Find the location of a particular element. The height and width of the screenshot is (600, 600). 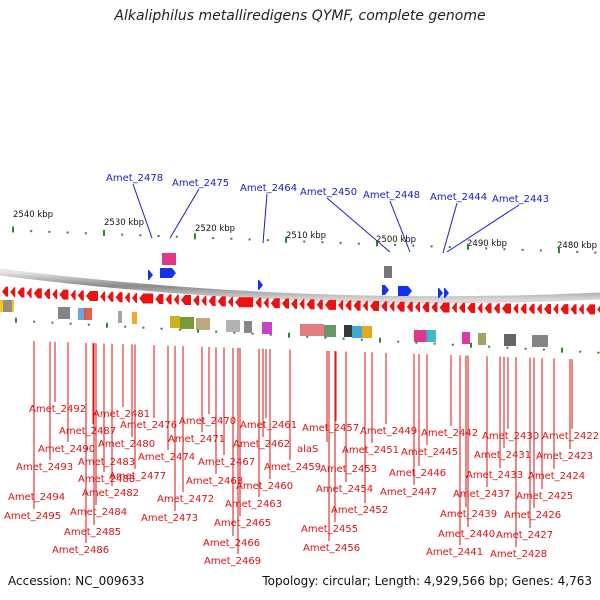

reverse-gene-label: alaS is located at coordinates (307, 449).